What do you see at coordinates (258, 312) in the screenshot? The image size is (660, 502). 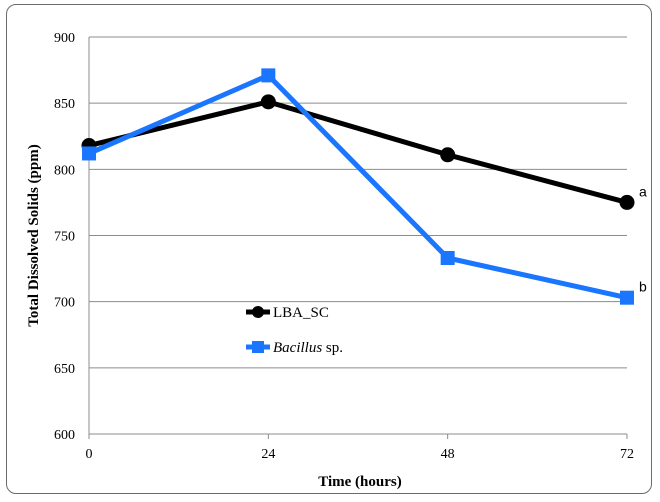 I see `legend-marker-circle` at bounding box center [258, 312].